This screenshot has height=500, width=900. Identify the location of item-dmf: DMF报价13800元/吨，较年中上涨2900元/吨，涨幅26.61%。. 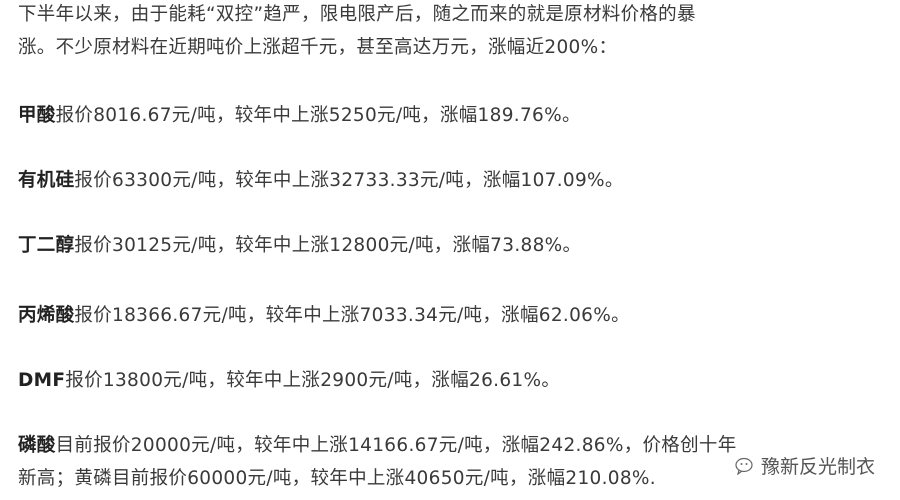
(289, 381).